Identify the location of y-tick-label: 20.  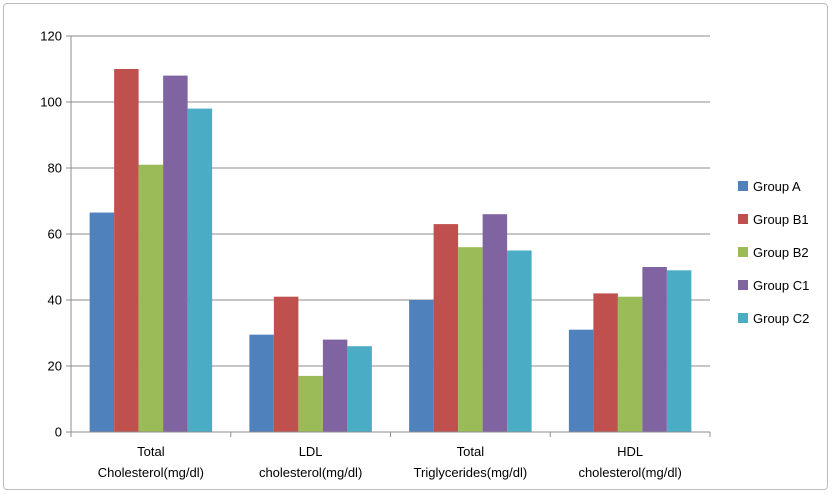
(55, 366).